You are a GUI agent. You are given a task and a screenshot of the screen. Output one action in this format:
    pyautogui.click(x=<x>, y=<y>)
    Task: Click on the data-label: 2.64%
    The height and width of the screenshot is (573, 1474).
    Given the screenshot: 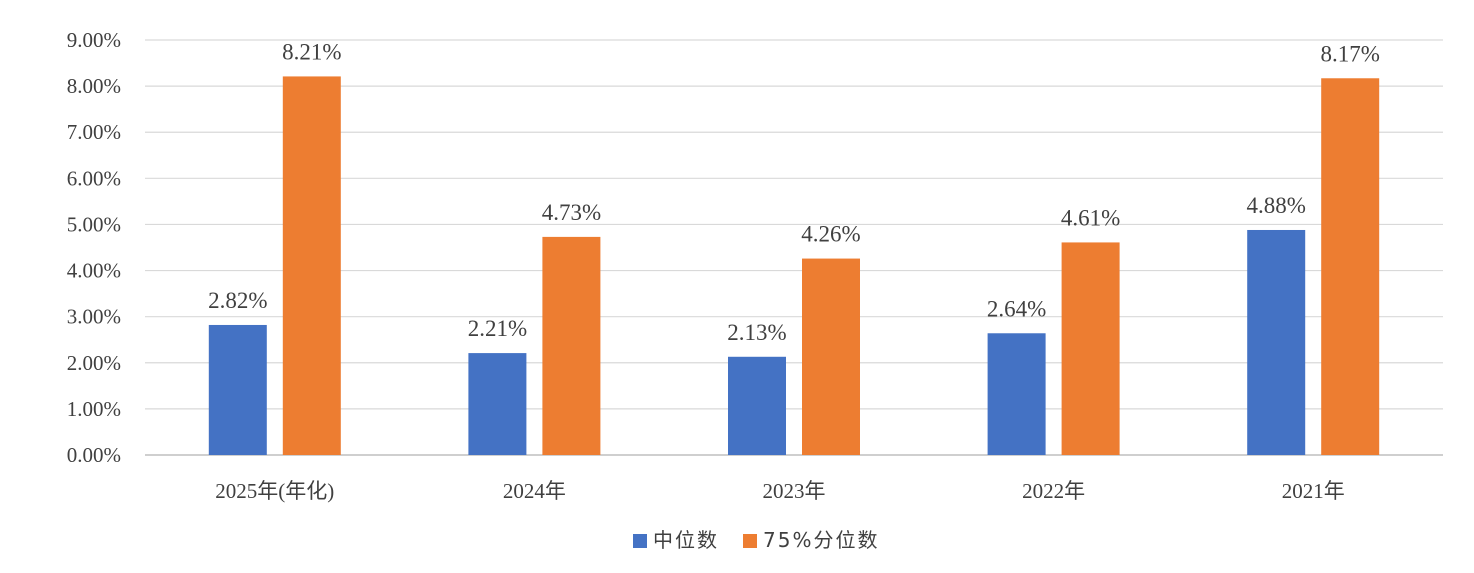 What is the action you would take?
    pyautogui.click(x=1016, y=308)
    